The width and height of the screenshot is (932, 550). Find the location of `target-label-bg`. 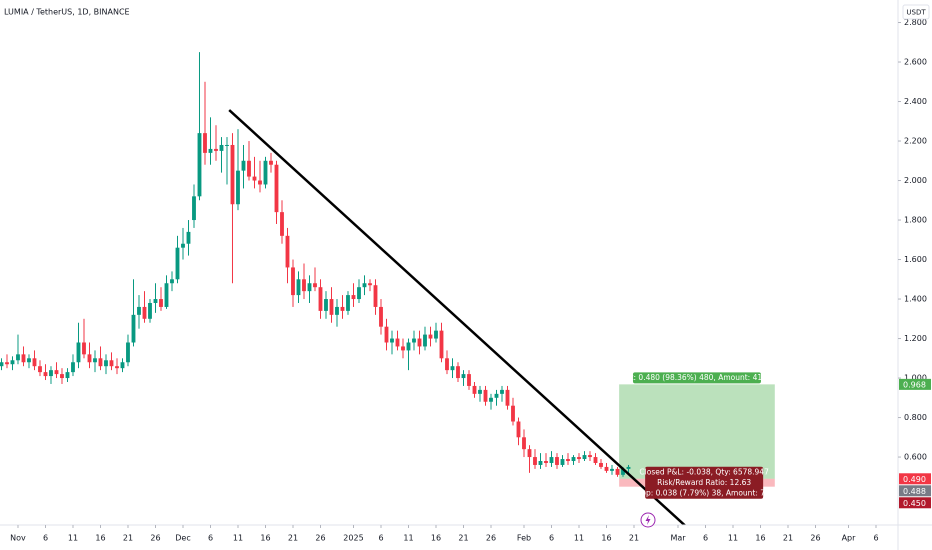

target-label-bg is located at coordinates (696, 378).